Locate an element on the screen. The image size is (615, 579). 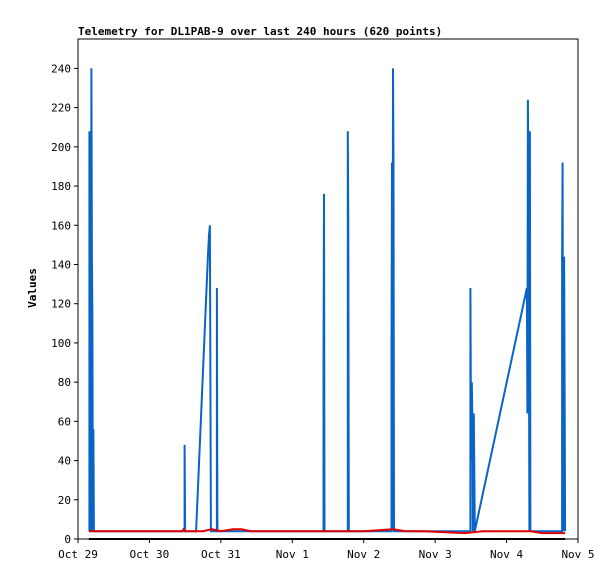
x-tick-label: Nov 4 is located at coordinates (506, 554).